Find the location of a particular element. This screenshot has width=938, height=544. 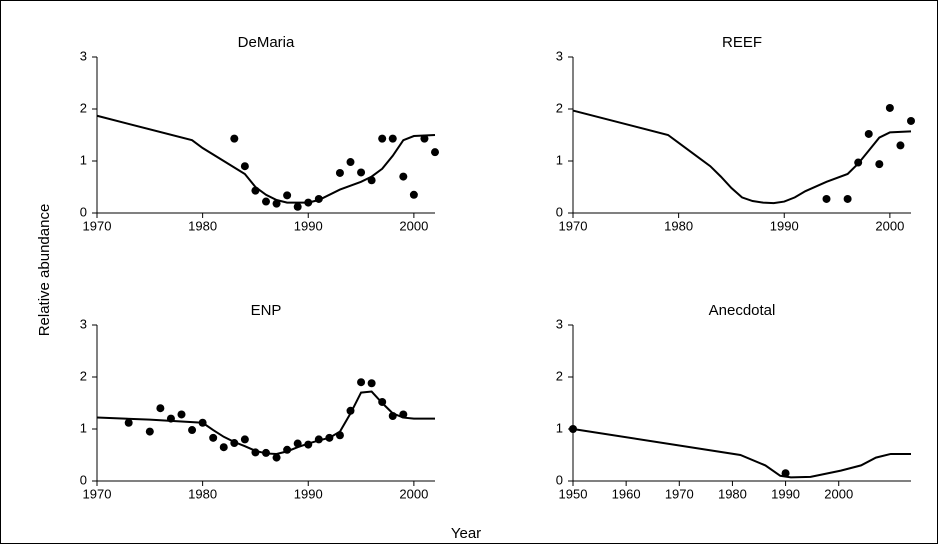

x-tick-label: 1960 is located at coordinates (626, 493).